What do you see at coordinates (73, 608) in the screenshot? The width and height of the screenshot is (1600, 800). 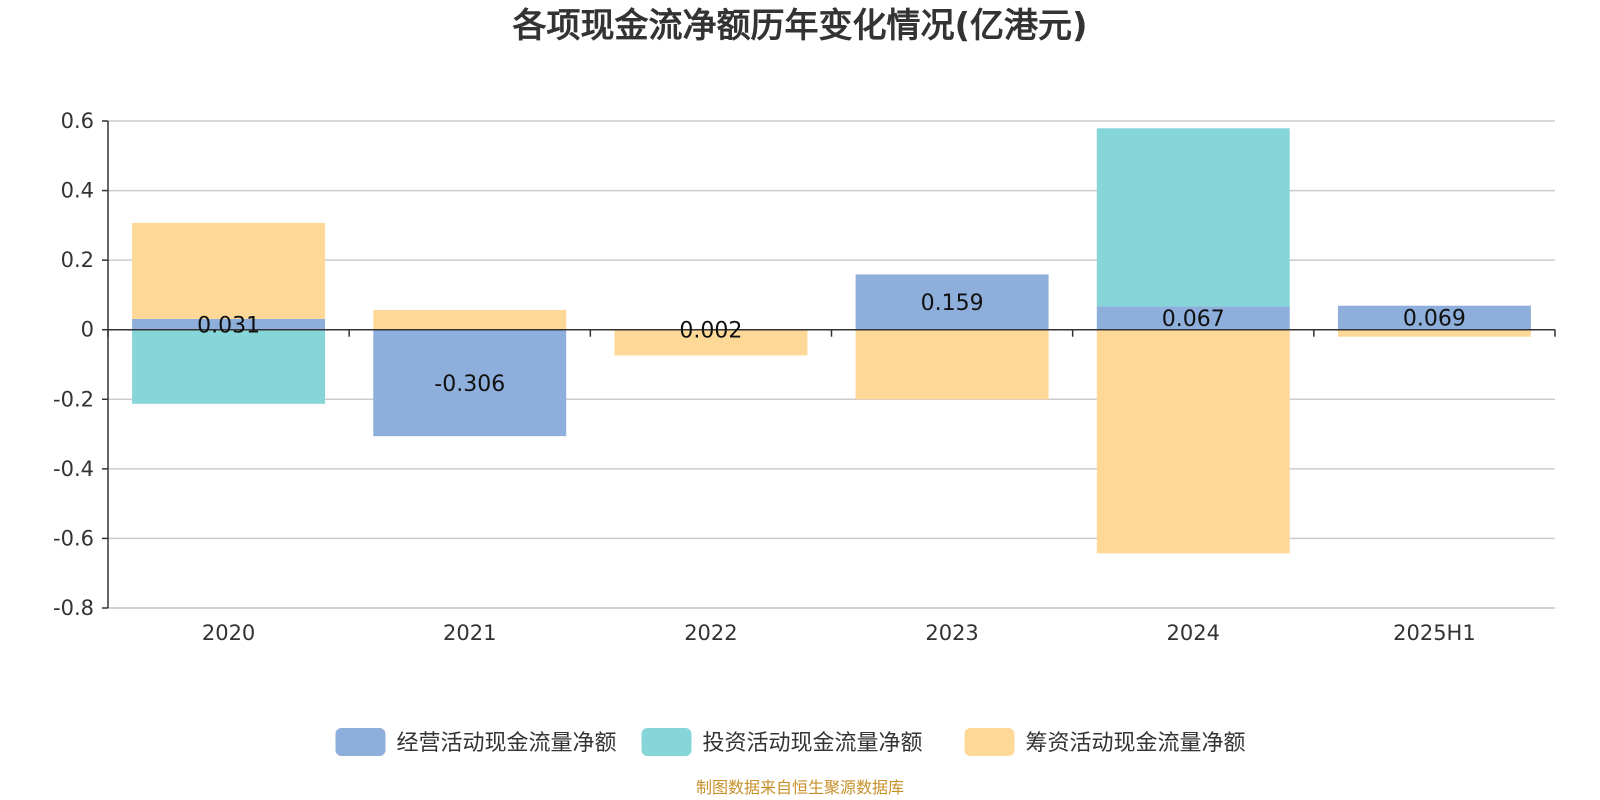 I see `y-tick-label: -0.8` at bounding box center [73, 608].